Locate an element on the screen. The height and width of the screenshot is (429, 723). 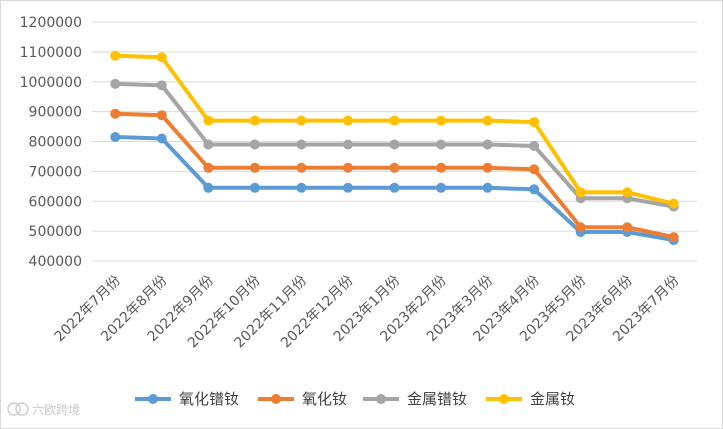
legend-item: 金属钕 is located at coordinates (530, 399).